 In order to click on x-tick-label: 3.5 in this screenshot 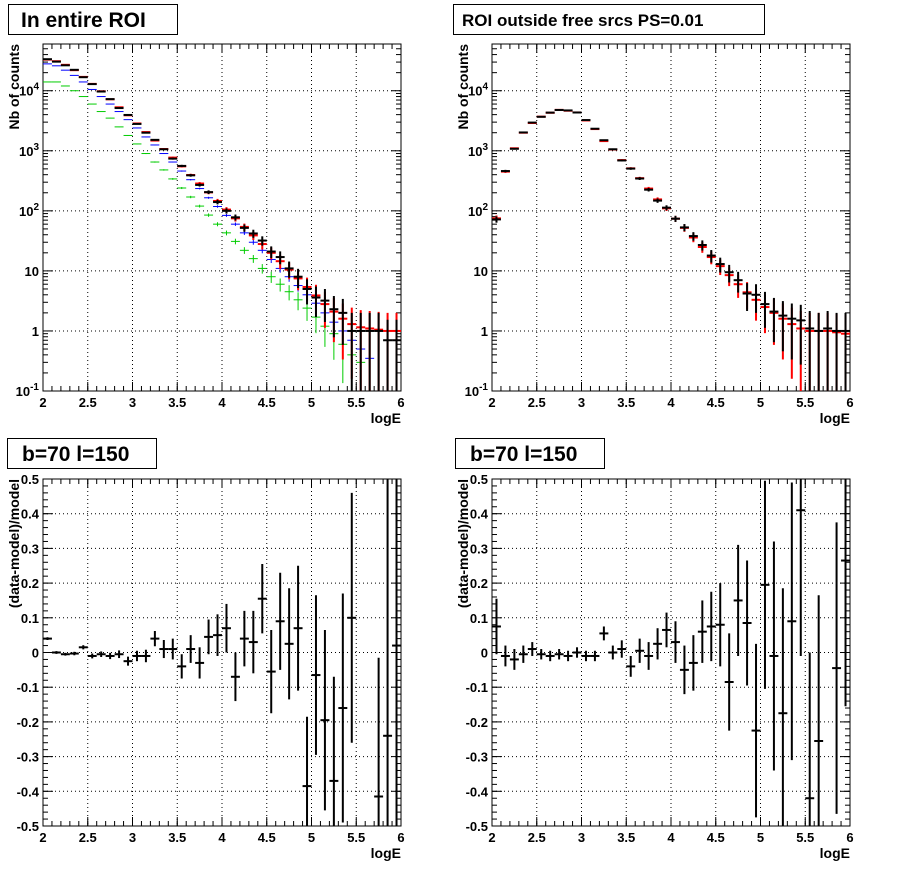, I will do `click(626, 402)`.